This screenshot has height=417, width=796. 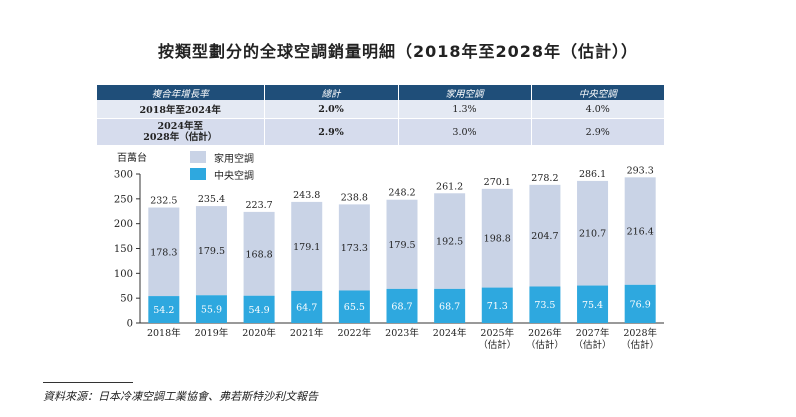 I want to click on x-tick-label: 2027年, so click(x=593, y=333).